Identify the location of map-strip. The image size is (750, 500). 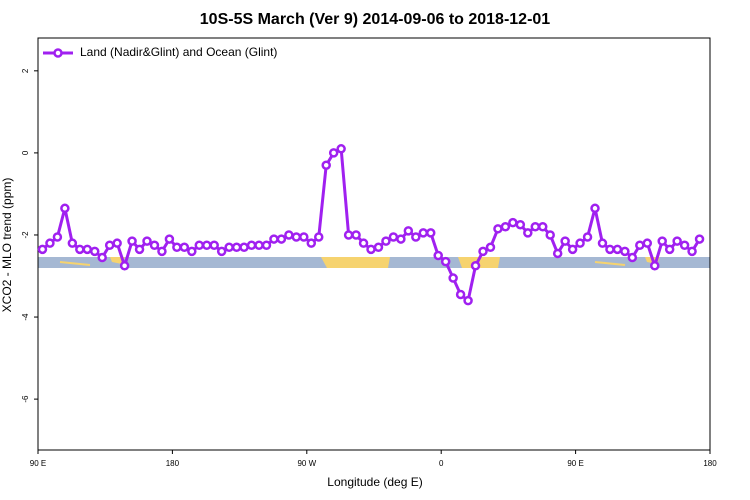
(374, 262).